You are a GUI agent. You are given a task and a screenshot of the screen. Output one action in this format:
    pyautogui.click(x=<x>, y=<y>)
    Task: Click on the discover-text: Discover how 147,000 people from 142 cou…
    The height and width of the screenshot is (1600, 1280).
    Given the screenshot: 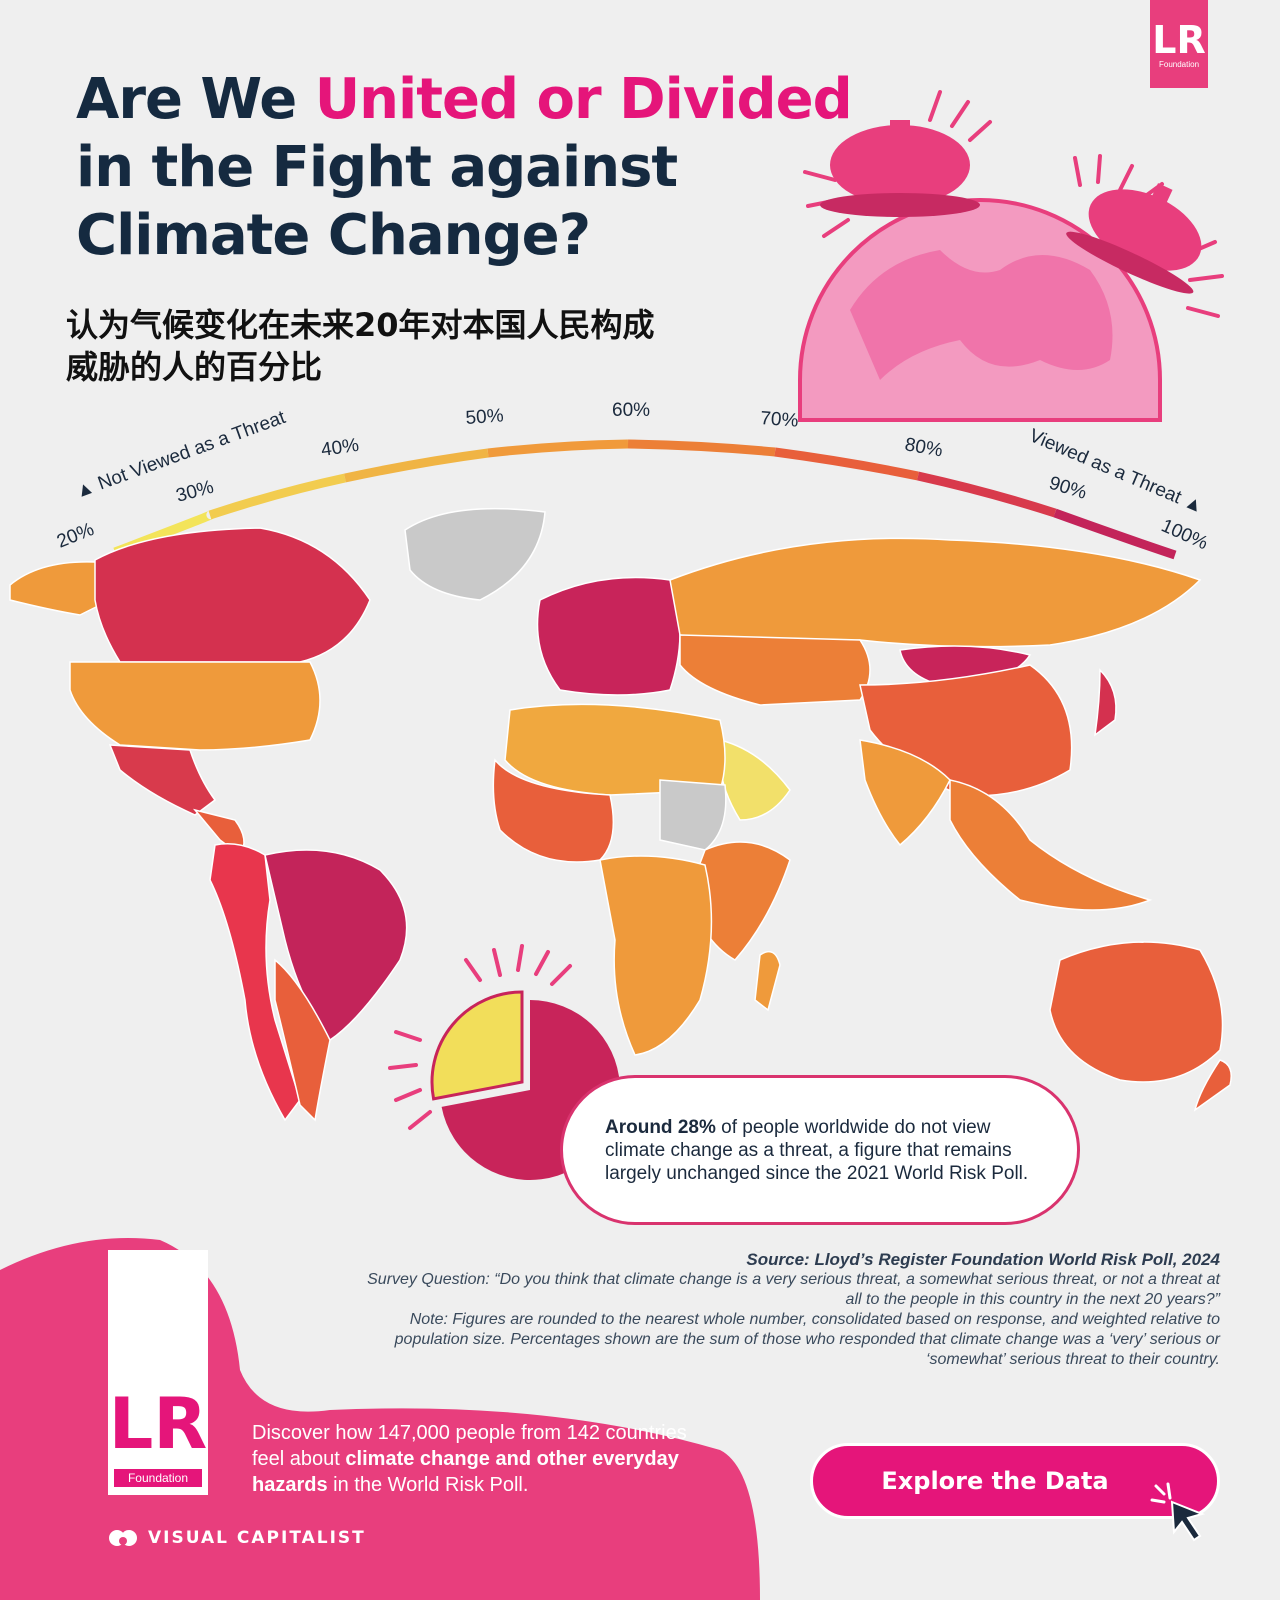 What is the action you would take?
    pyautogui.click(x=487, y=1459)
    